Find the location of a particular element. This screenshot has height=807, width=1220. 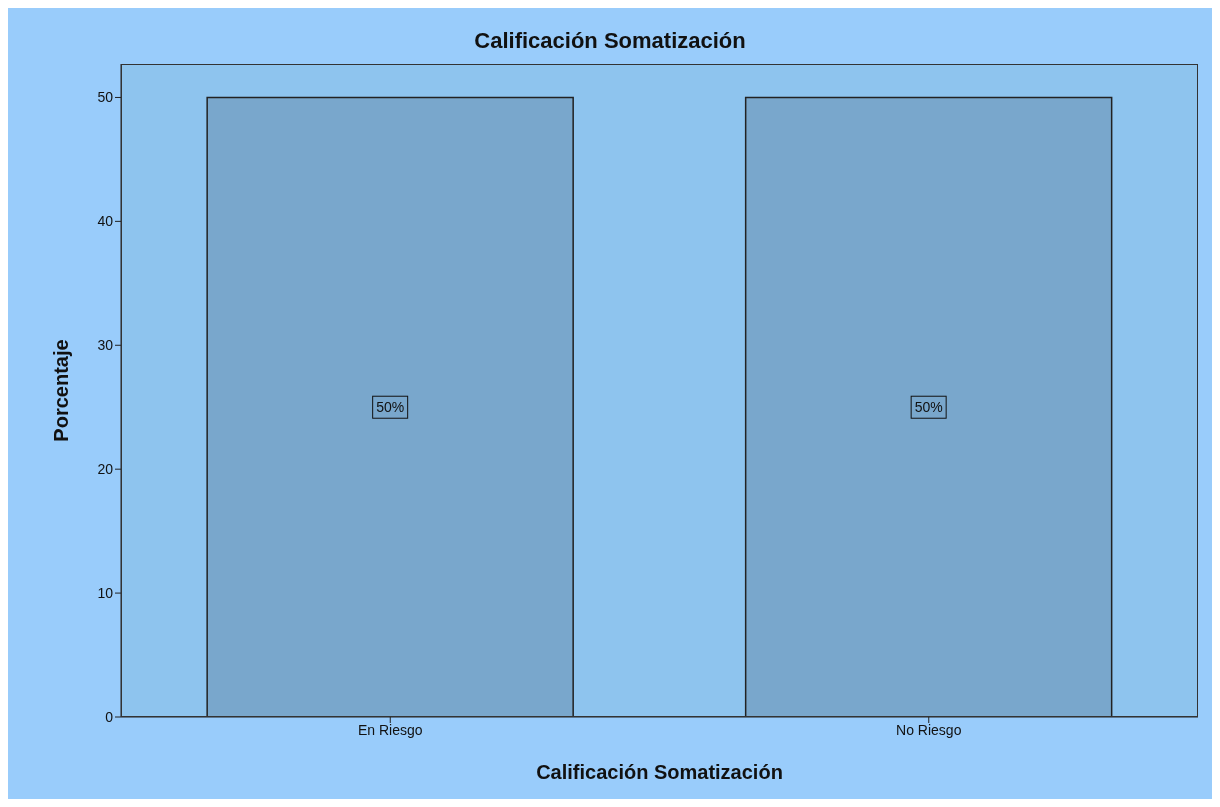

y-tick-label: 30 is located at coordinates (105, 345).